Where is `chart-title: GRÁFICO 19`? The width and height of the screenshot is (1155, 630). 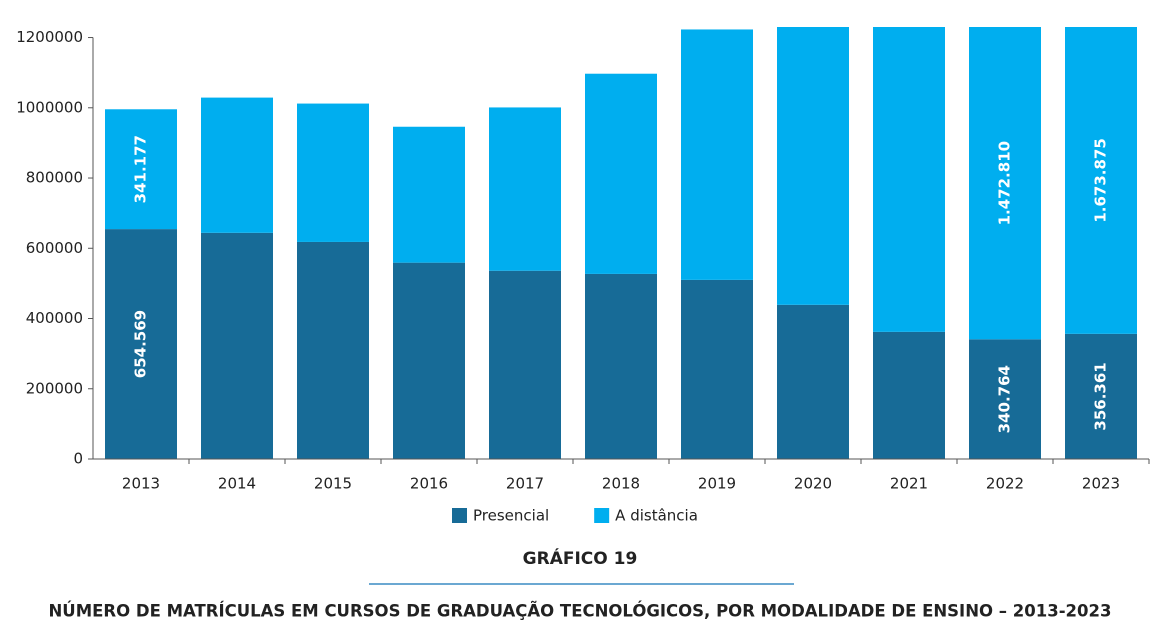
chart-title: GRÁFICO 19 is located at coordinates (580, 558).